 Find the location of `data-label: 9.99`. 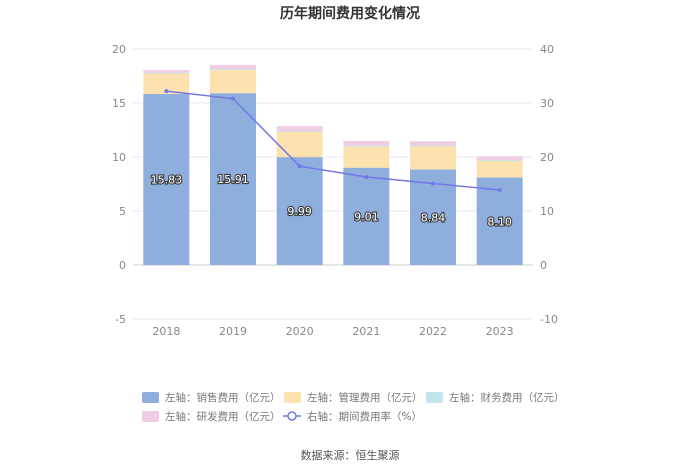

data-label: 9.99 is located at coordinates (299, 211).